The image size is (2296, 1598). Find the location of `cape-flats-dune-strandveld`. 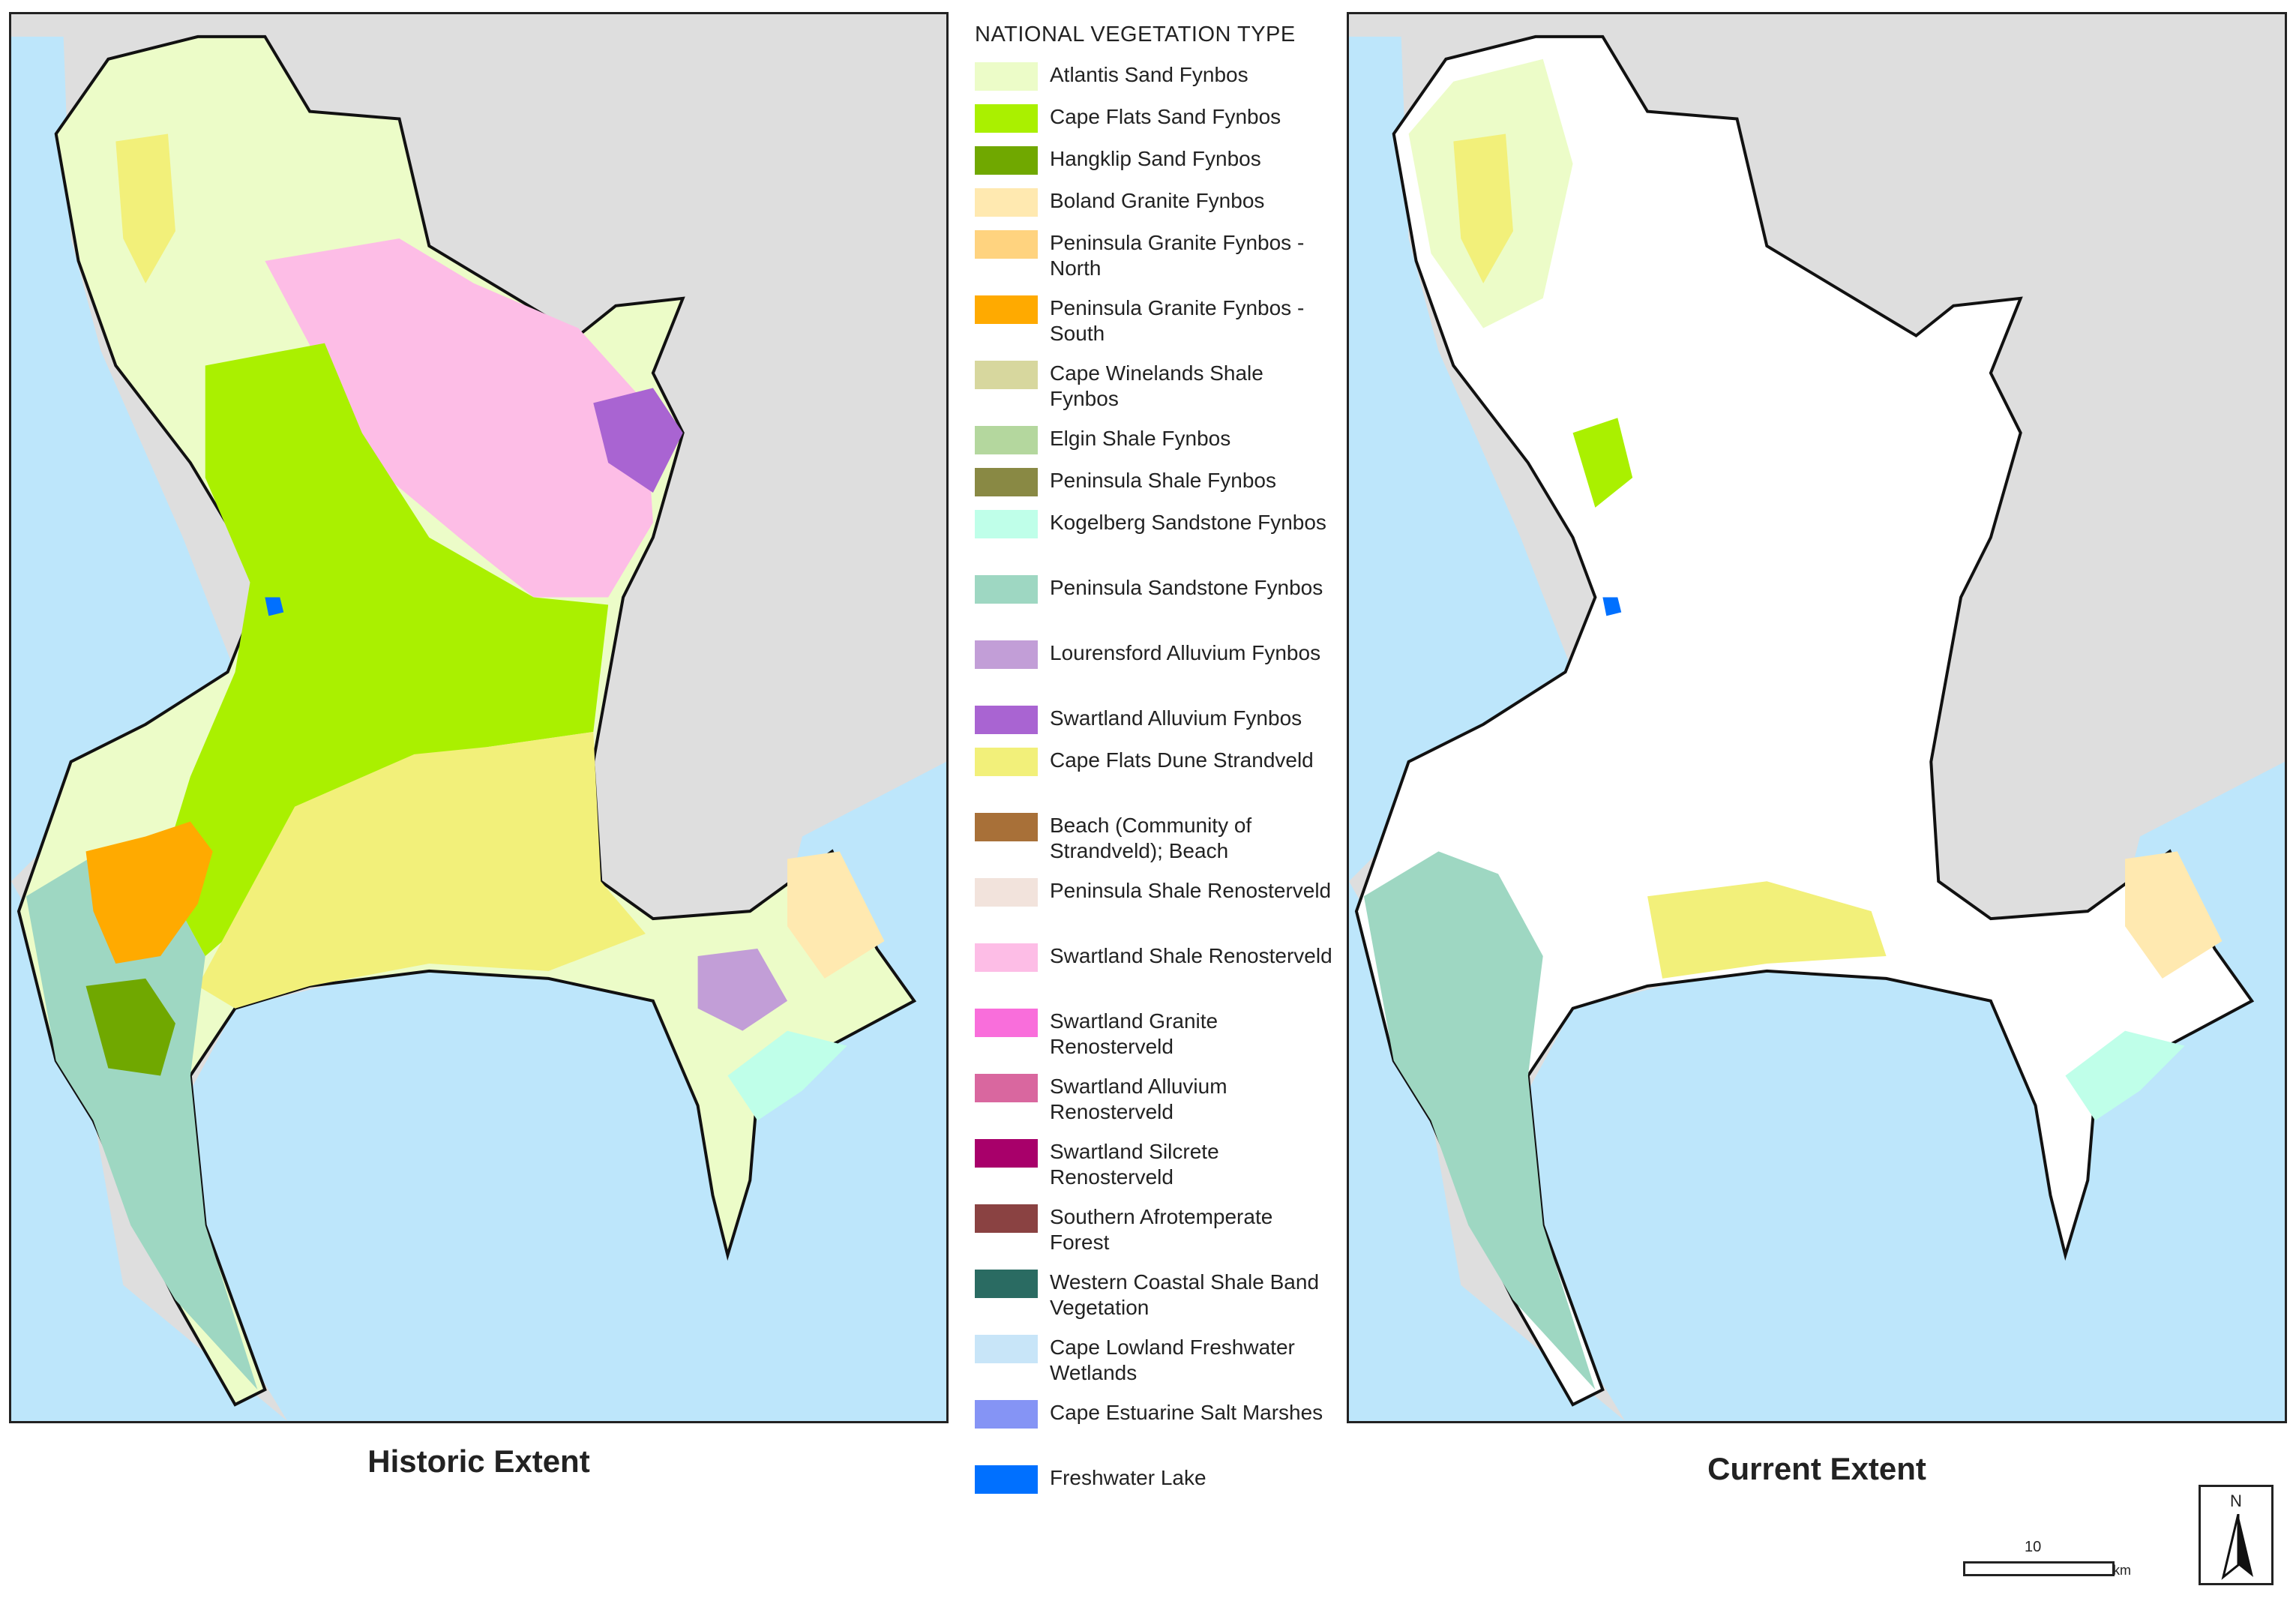

cape-flats-dune-strandveld is located at coordinates (421, 870).